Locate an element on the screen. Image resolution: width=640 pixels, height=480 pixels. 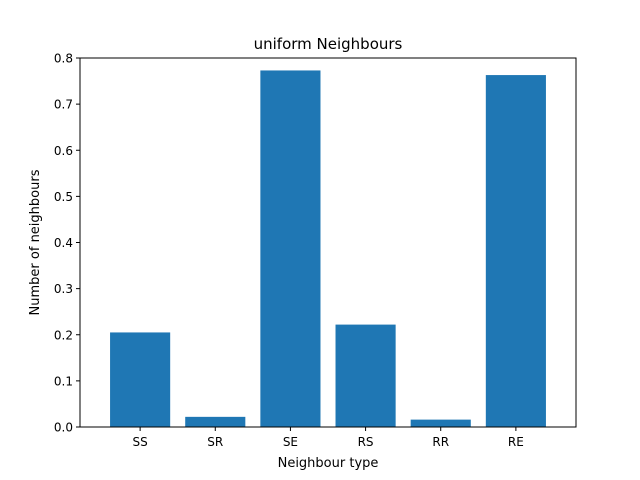
bar-rr is located at coordinates (440, 423).